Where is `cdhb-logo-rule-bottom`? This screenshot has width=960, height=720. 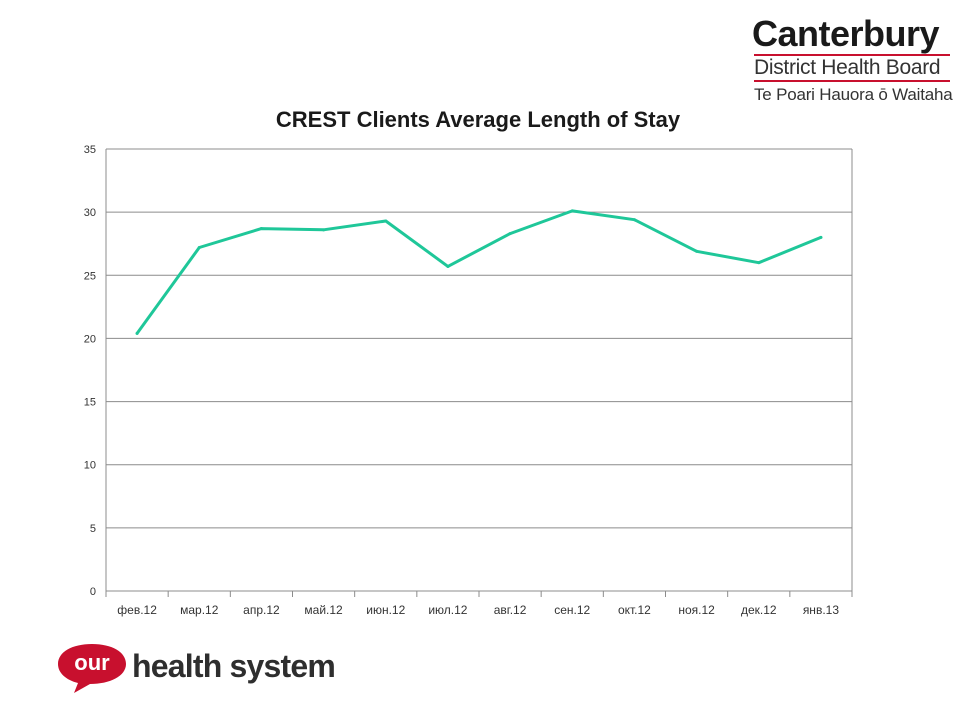 cdhb-logo-rule-bottom is located at coordinates (852, 81).